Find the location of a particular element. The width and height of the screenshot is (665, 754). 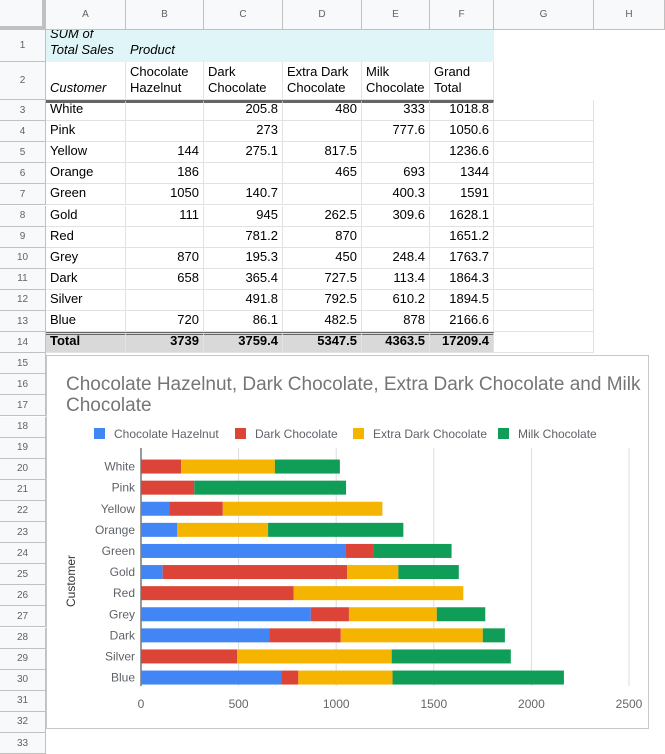

grand-total-label: Grand Total is located at coordinates (86, 343).